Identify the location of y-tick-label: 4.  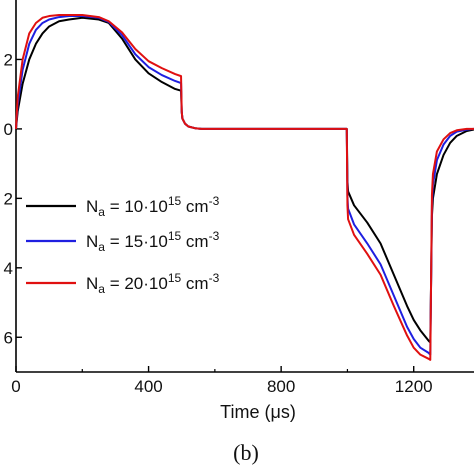
(8, 268).